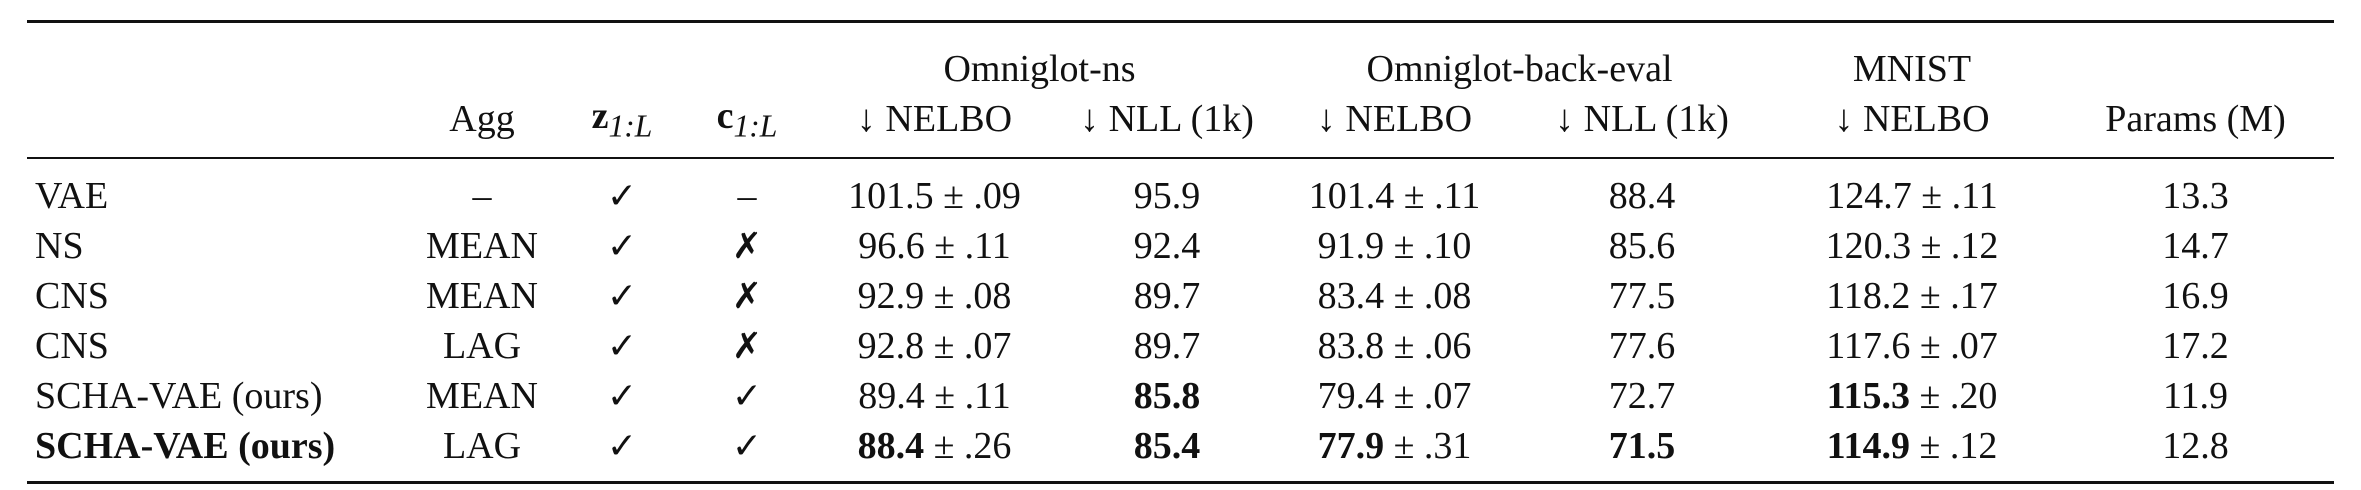 Image resolution: width=2361 pixels, height=490 pixels. I want to click on cell-back-nll: 88.4, so click(1642, 196).